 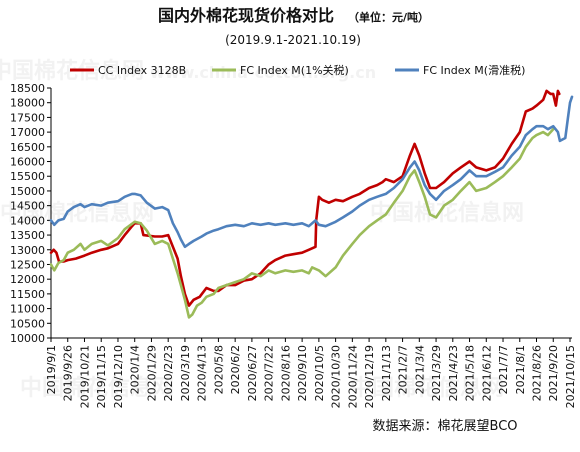 What do you see at coordinates (520, 369) in the screenshot?
I see `x-tick-label: 2021/8/1` at bounding box center [520, 369].